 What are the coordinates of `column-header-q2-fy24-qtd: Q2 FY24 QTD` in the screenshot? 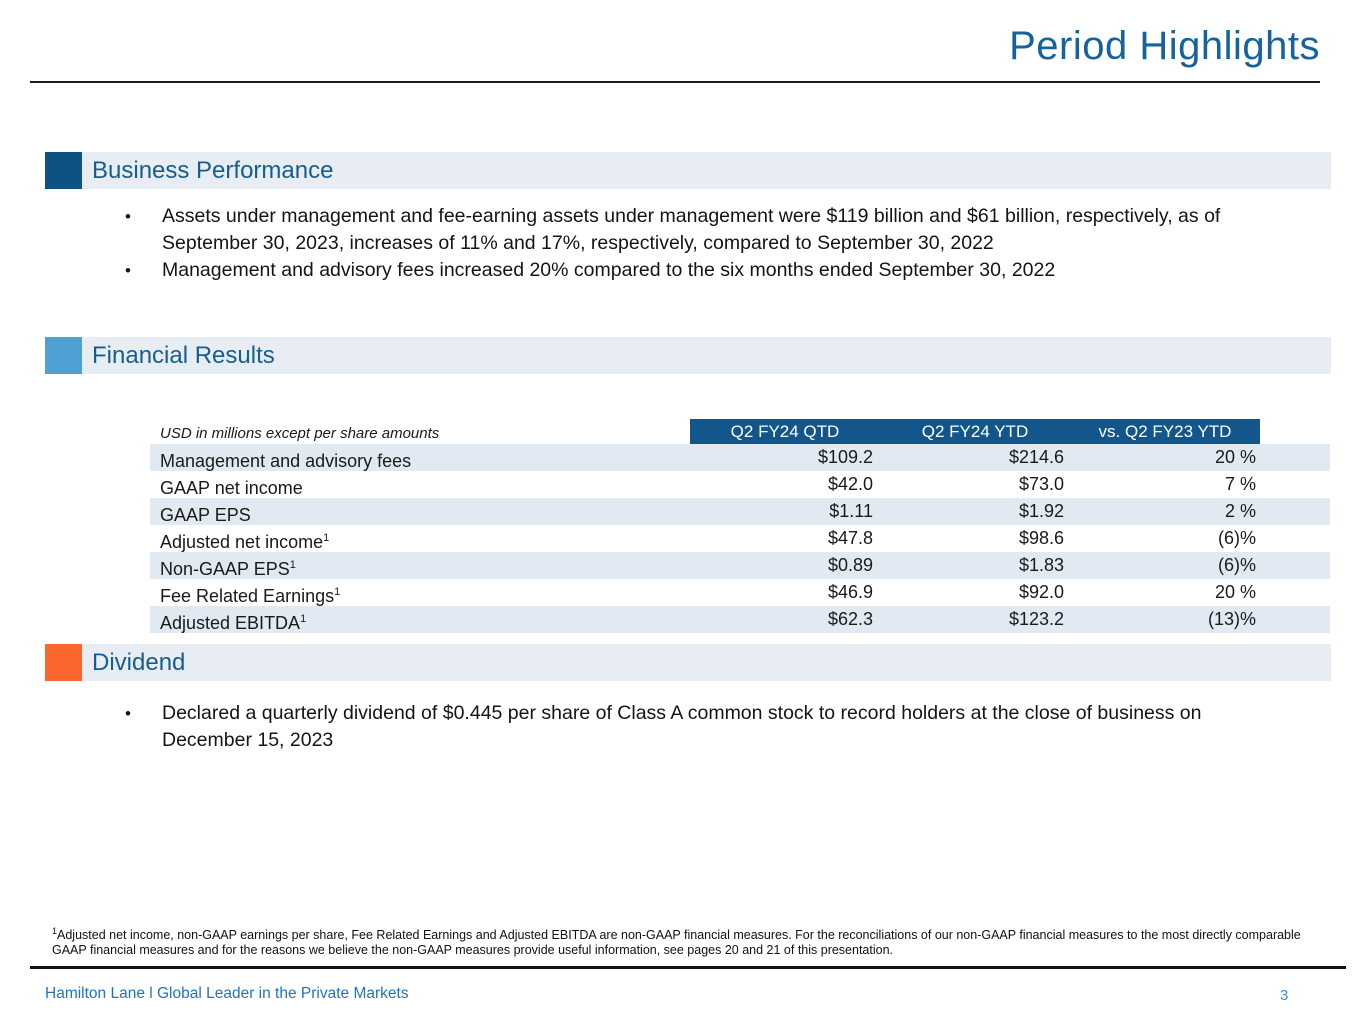 It's located at (785, 431).